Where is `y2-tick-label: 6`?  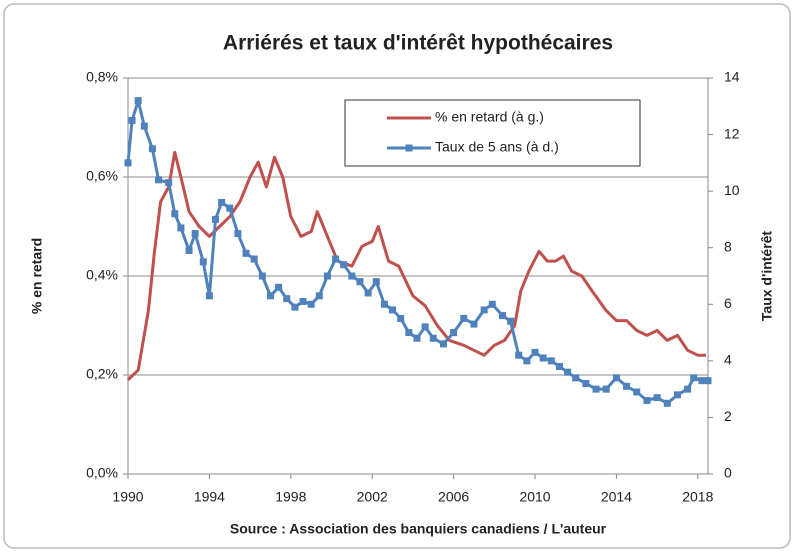 y2-tick-label: 6 is located at coordinates (728, 303).